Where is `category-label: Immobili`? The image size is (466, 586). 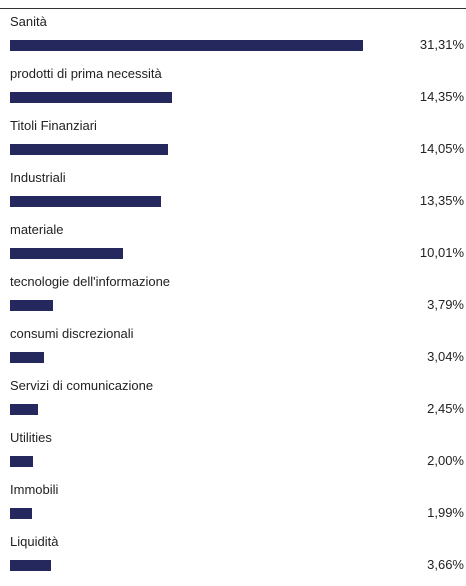
category-label: Immobili is located at coordinates (34, 489).